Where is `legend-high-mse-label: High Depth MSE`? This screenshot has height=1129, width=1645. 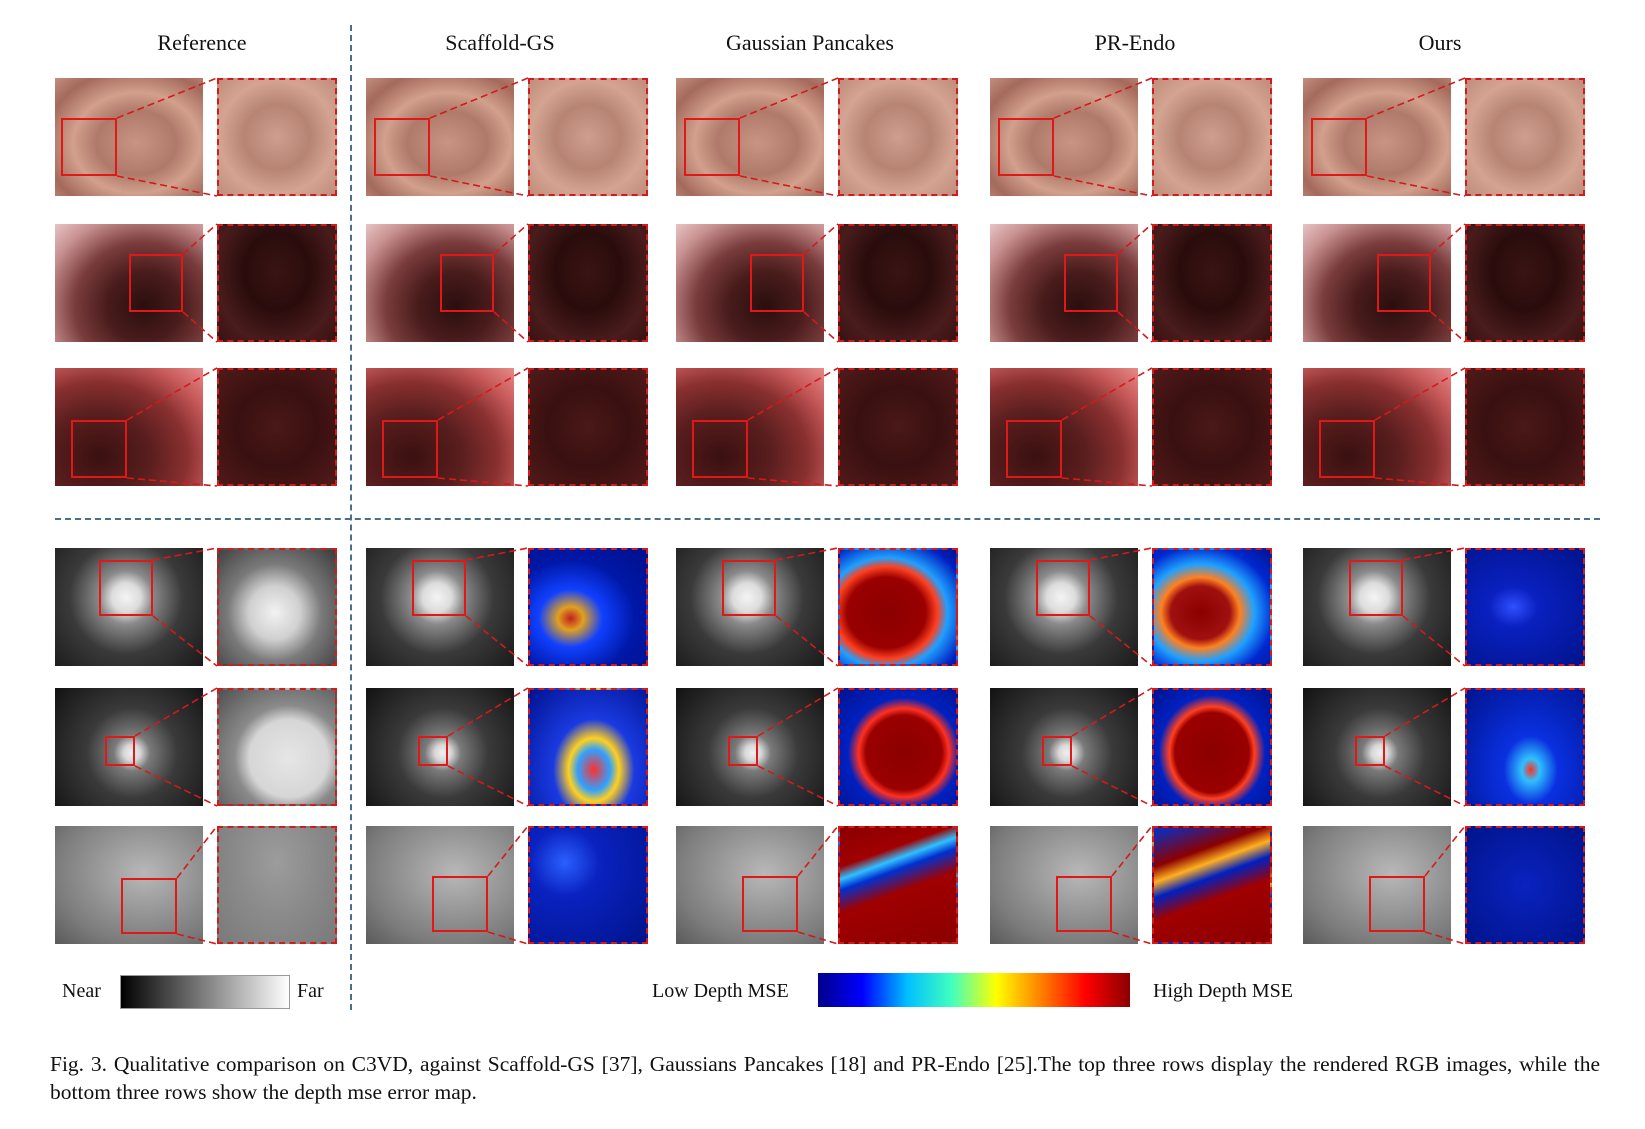 legend-high-mse-label: High Depth MSE is located at coordinates (1223, 991).